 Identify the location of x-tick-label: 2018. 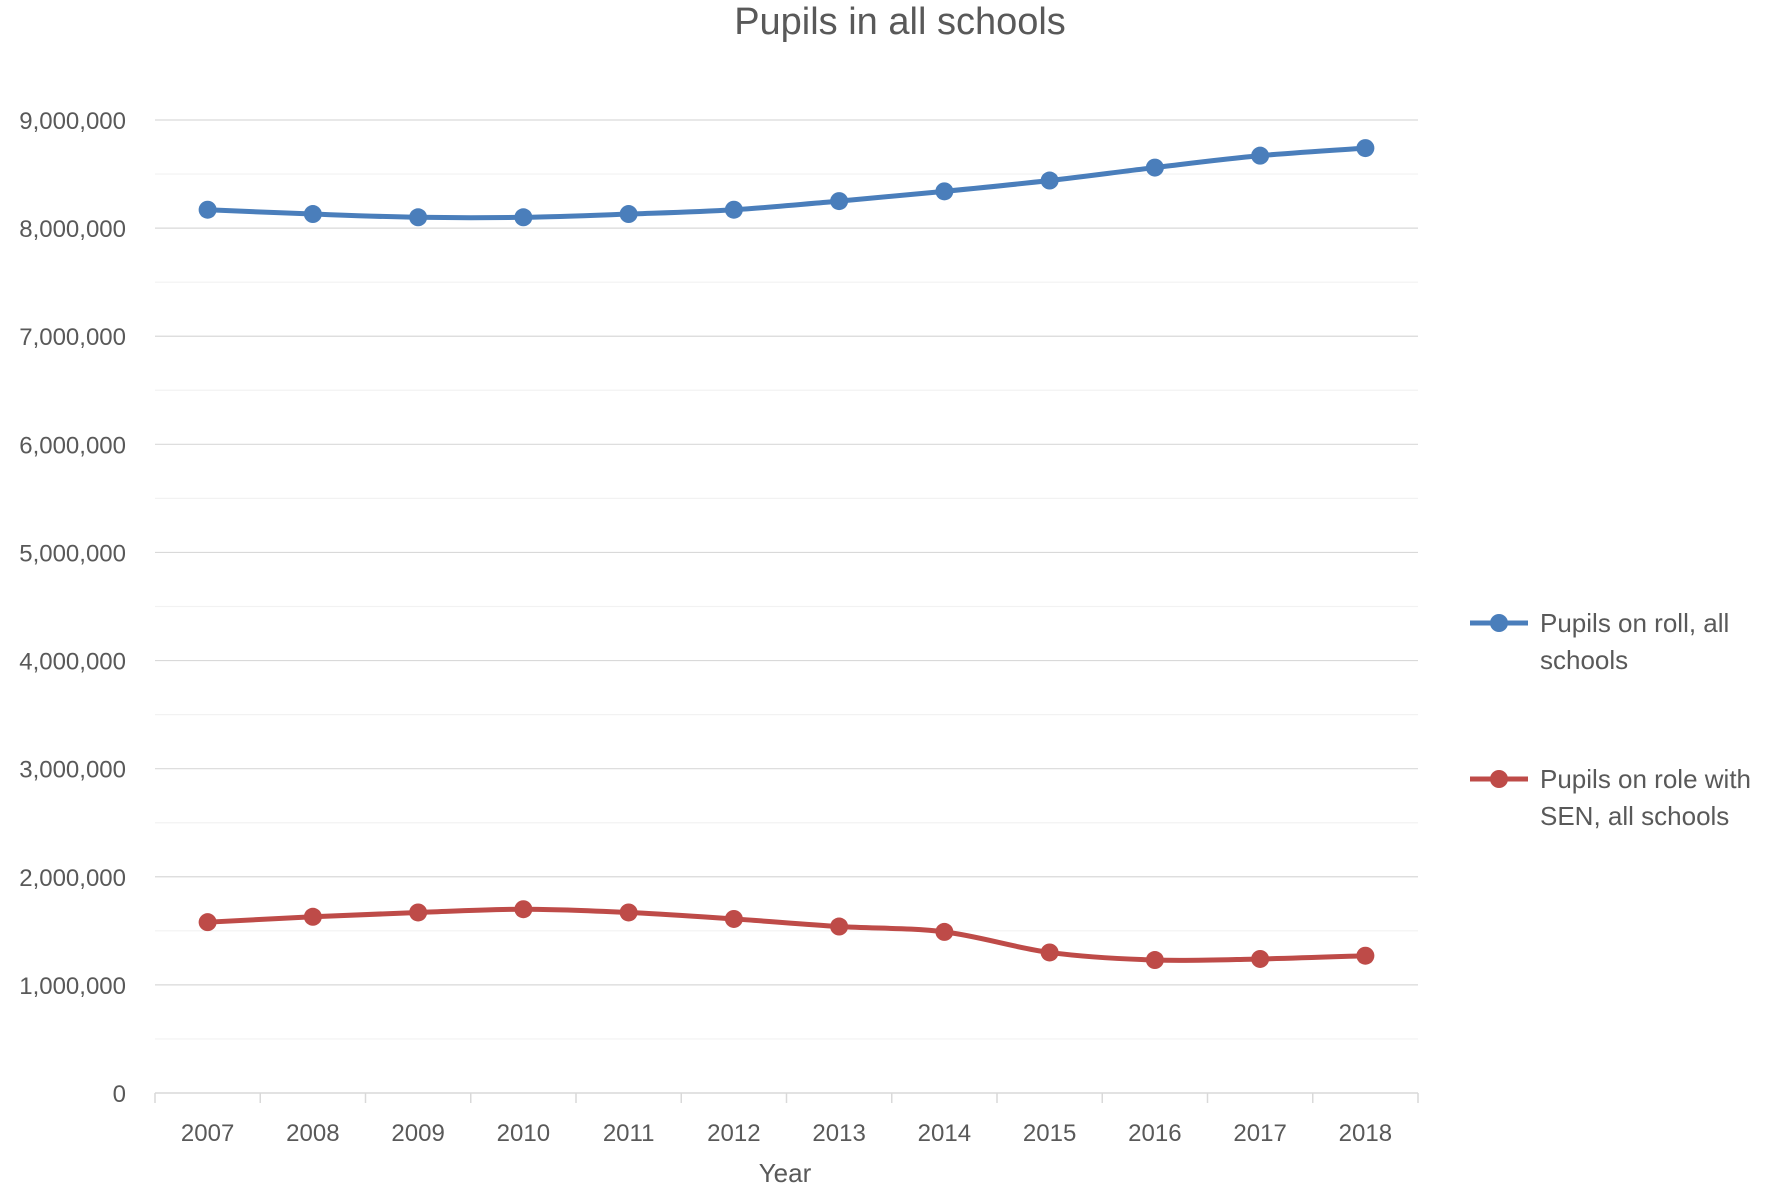
(1365, 1133).